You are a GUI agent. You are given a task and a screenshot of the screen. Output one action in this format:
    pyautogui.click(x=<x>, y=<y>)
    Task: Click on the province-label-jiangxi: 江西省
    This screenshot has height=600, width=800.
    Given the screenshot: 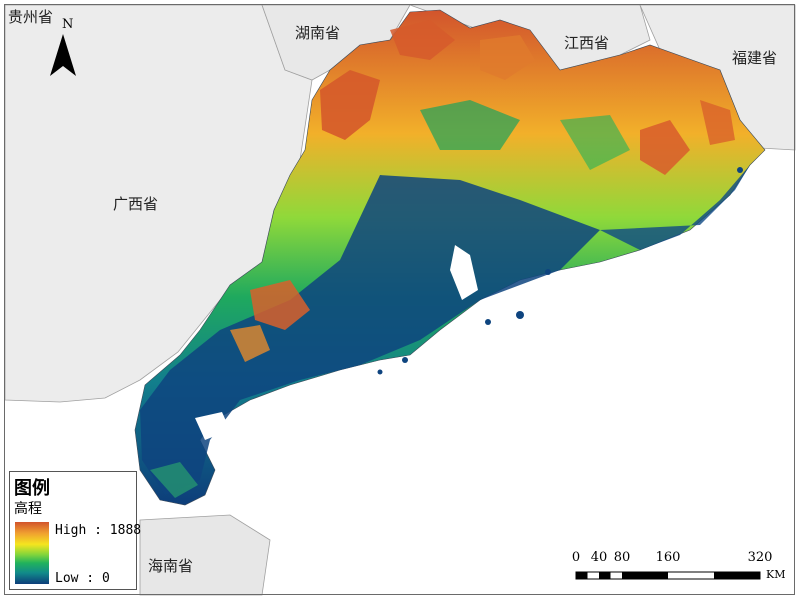 What is the action you would take?
    pyautogui.click(x=587, y=43)
    